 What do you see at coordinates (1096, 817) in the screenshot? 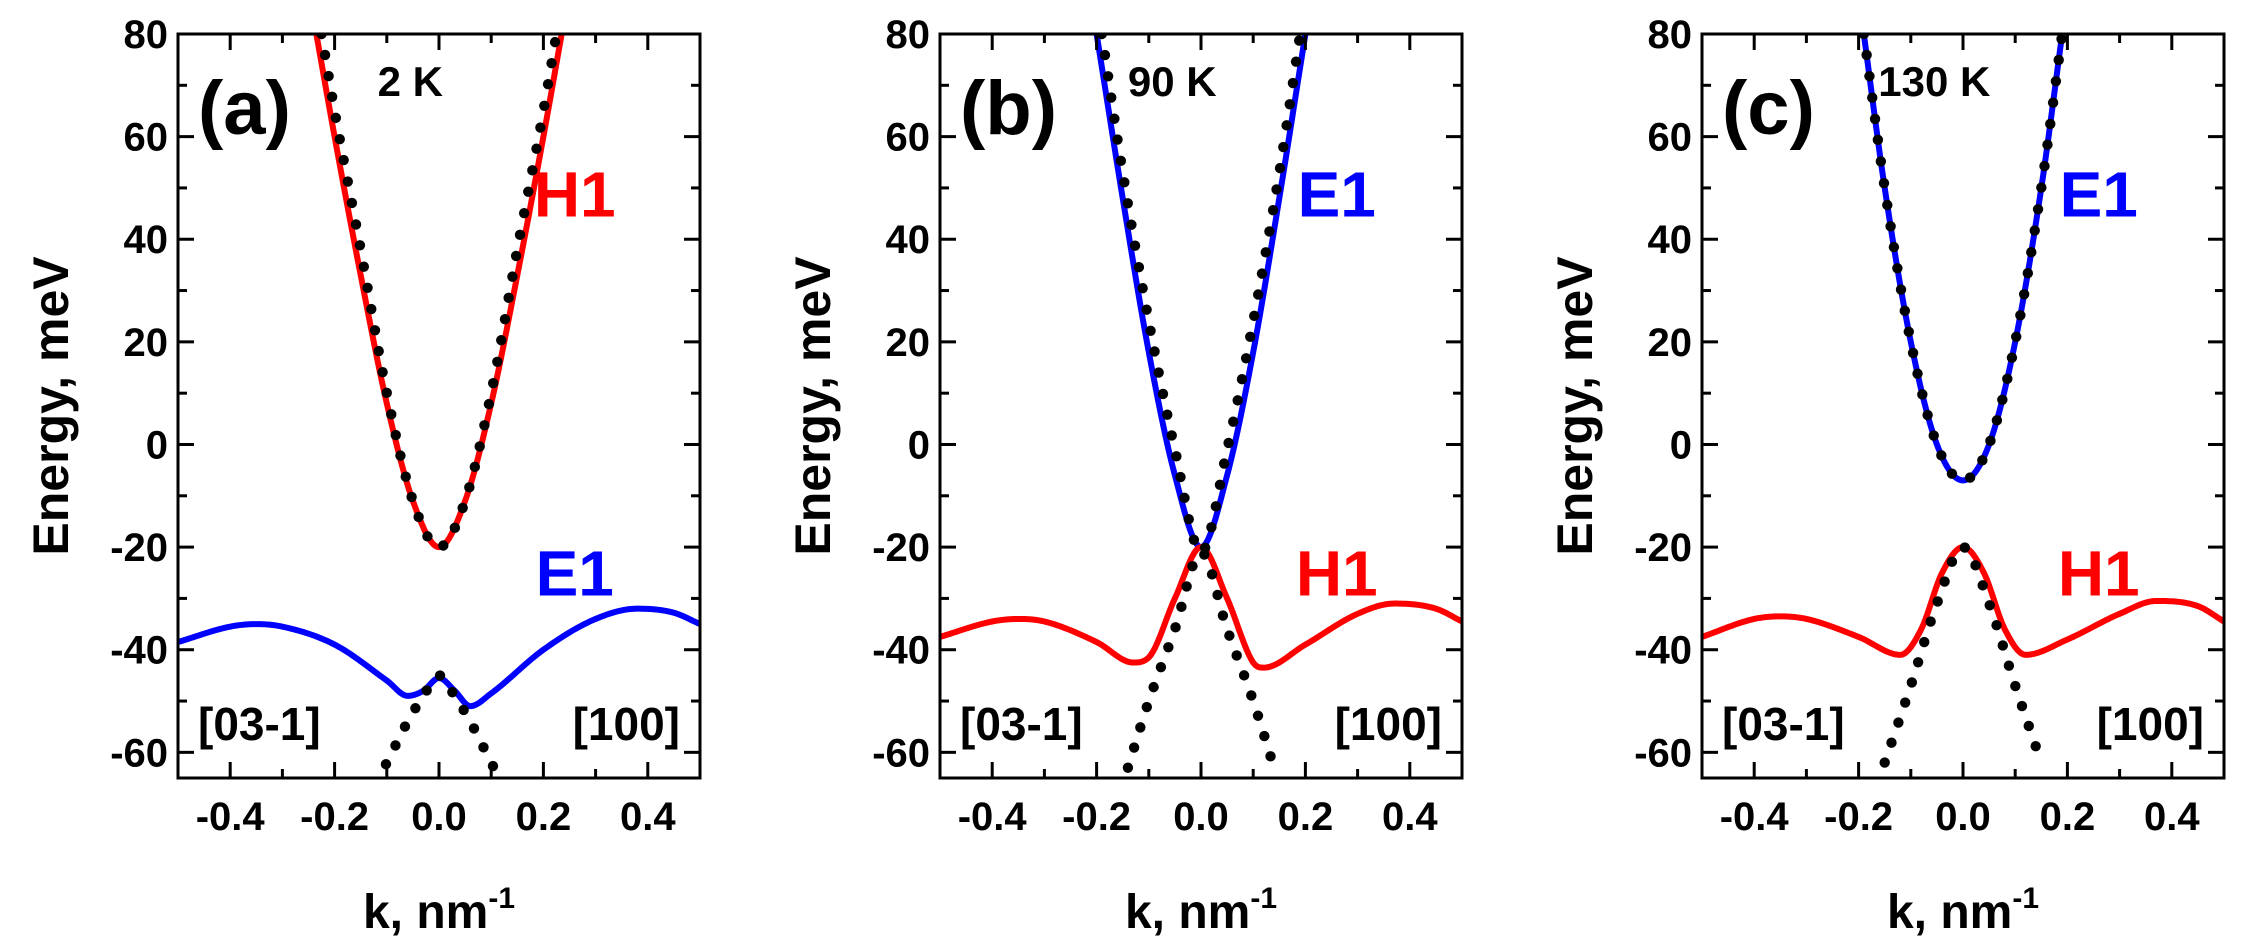
I see `x-tick-label: -0.2` at bounding box center [1096, 817].